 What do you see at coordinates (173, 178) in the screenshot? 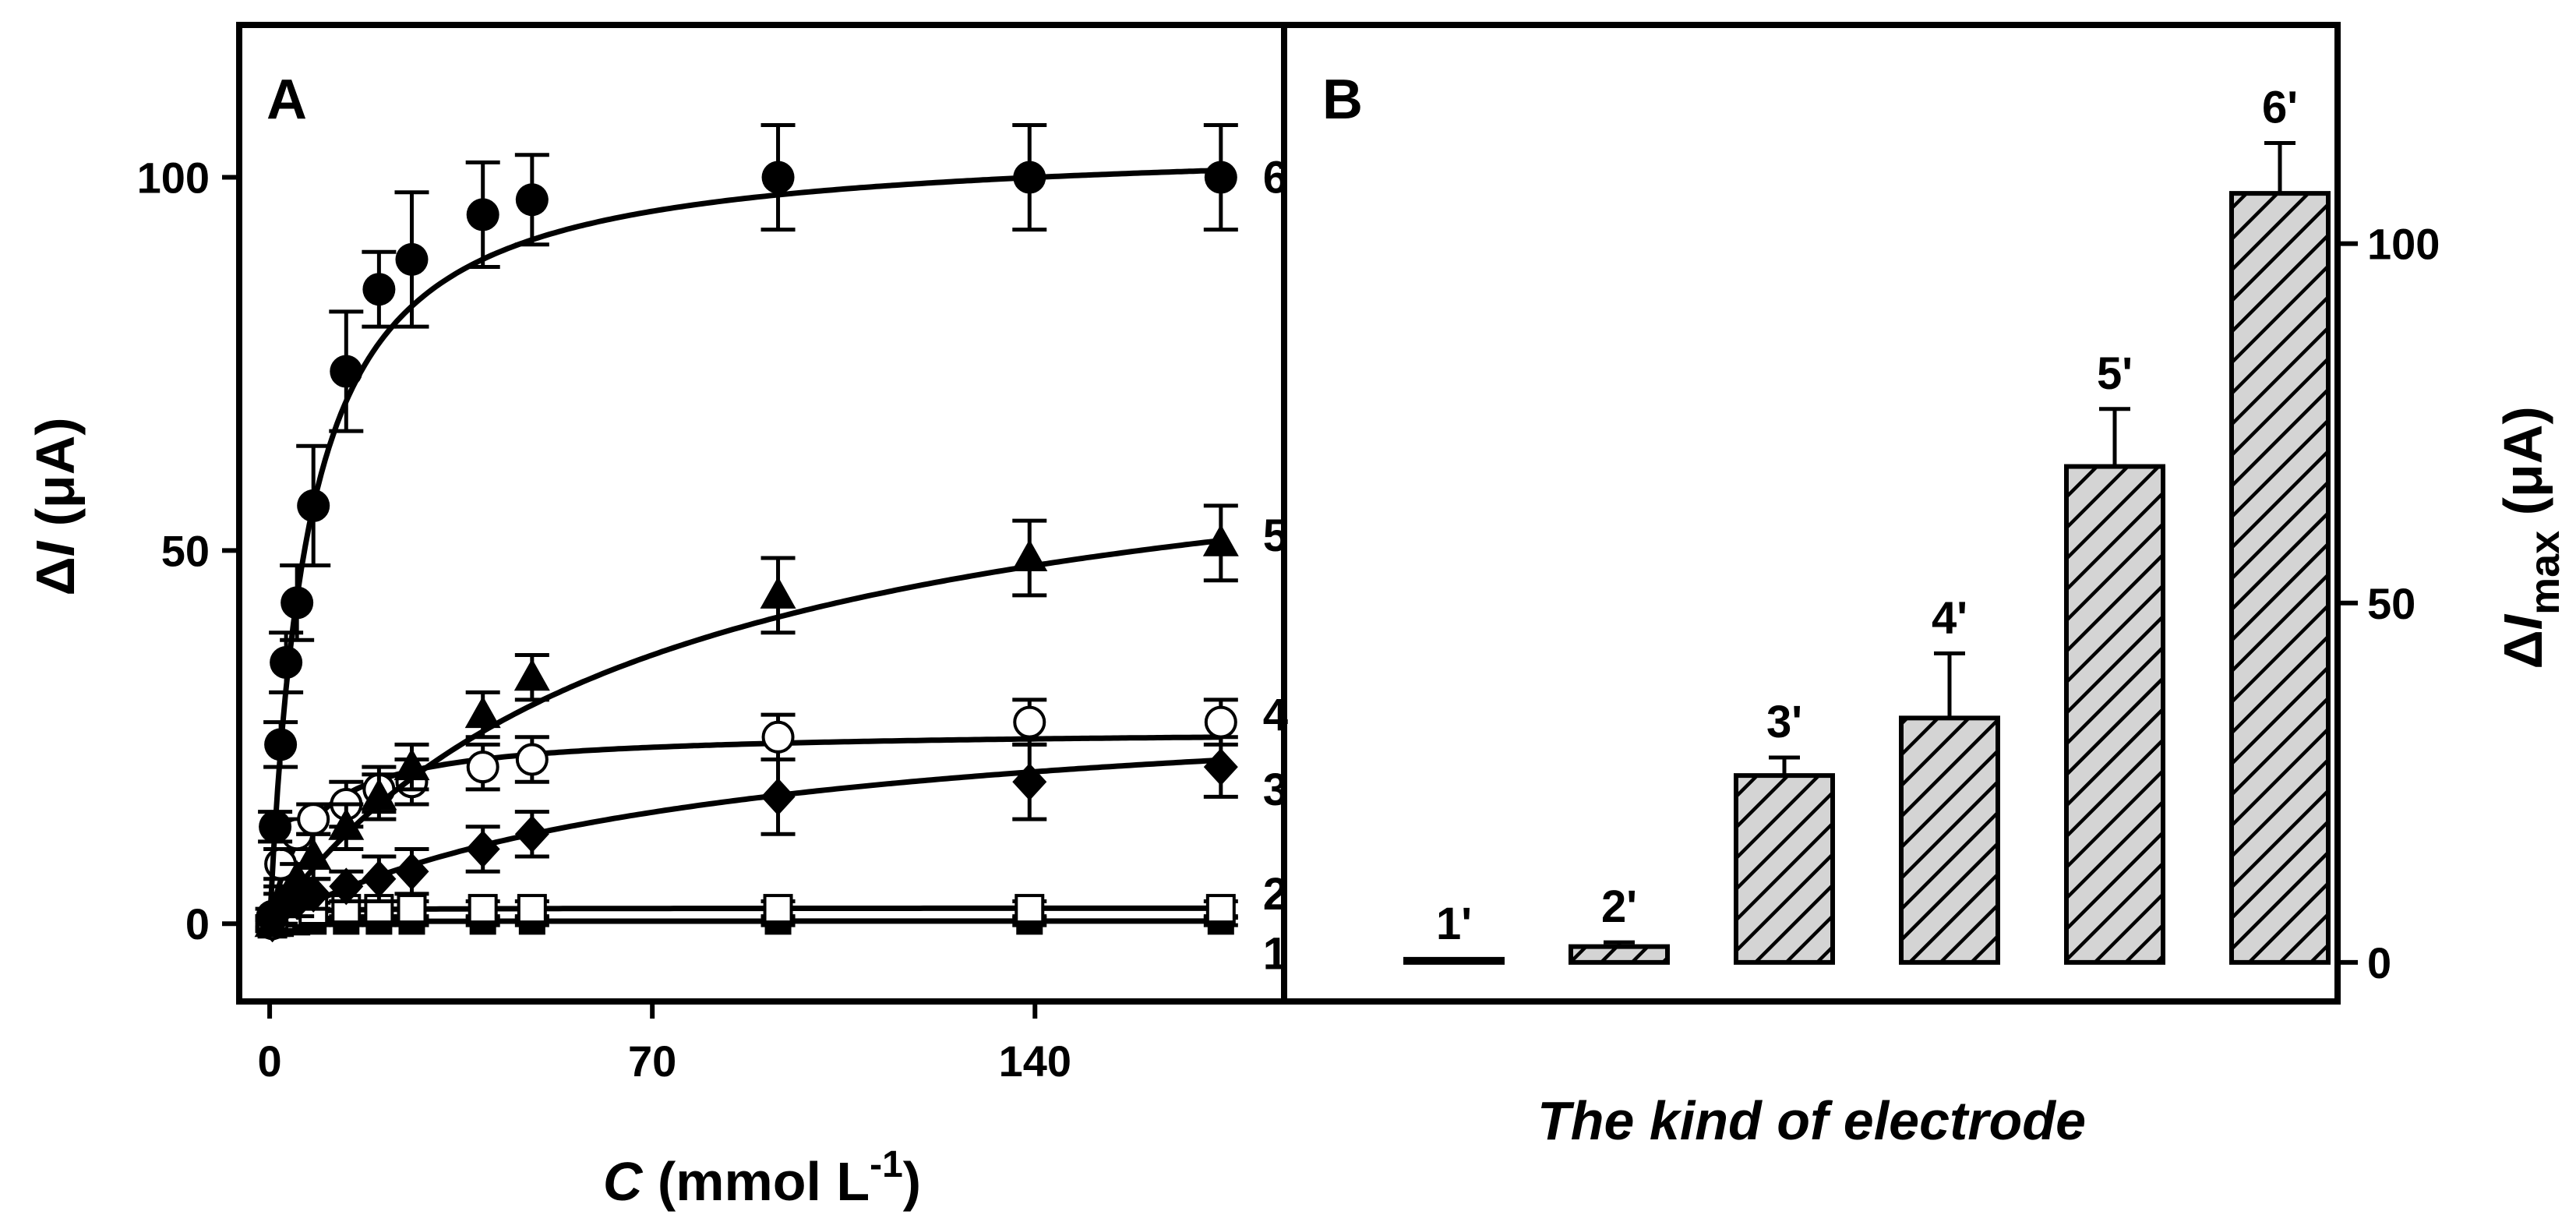
I see `panel-a-y-tick-label: 100` at bounding box center [173, 178].